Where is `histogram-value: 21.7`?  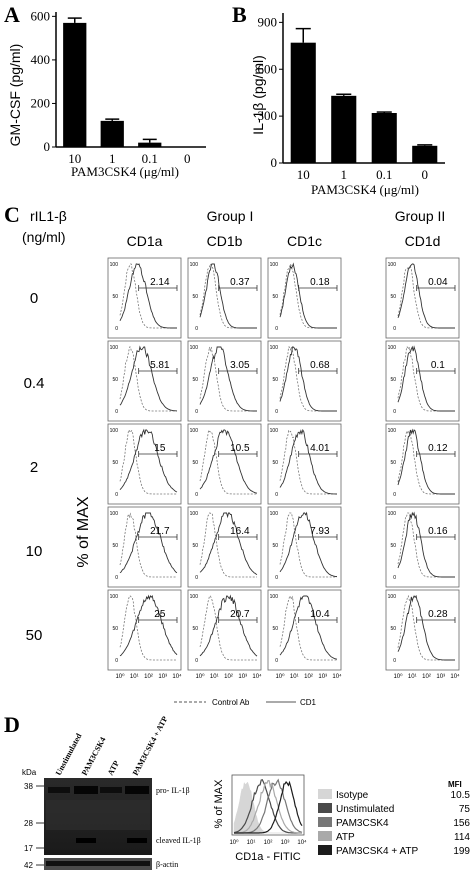 histogram-value: 21.7 is located at coordinates (160, 531).